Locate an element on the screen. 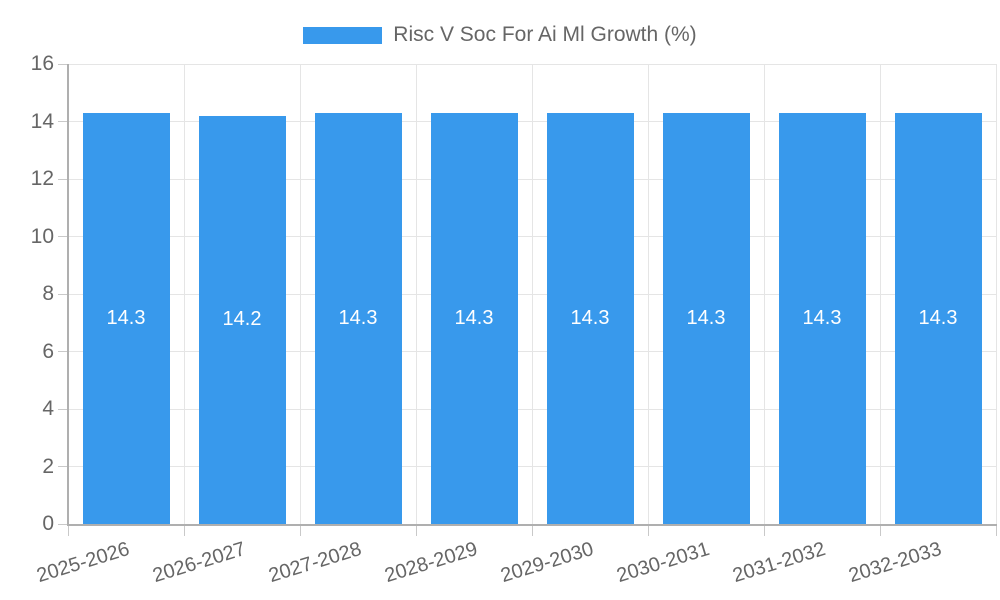 This screenshot has height=600, width=1000. x-axis-tick-label: 2031-2032 is located at coordinates (779, 563).